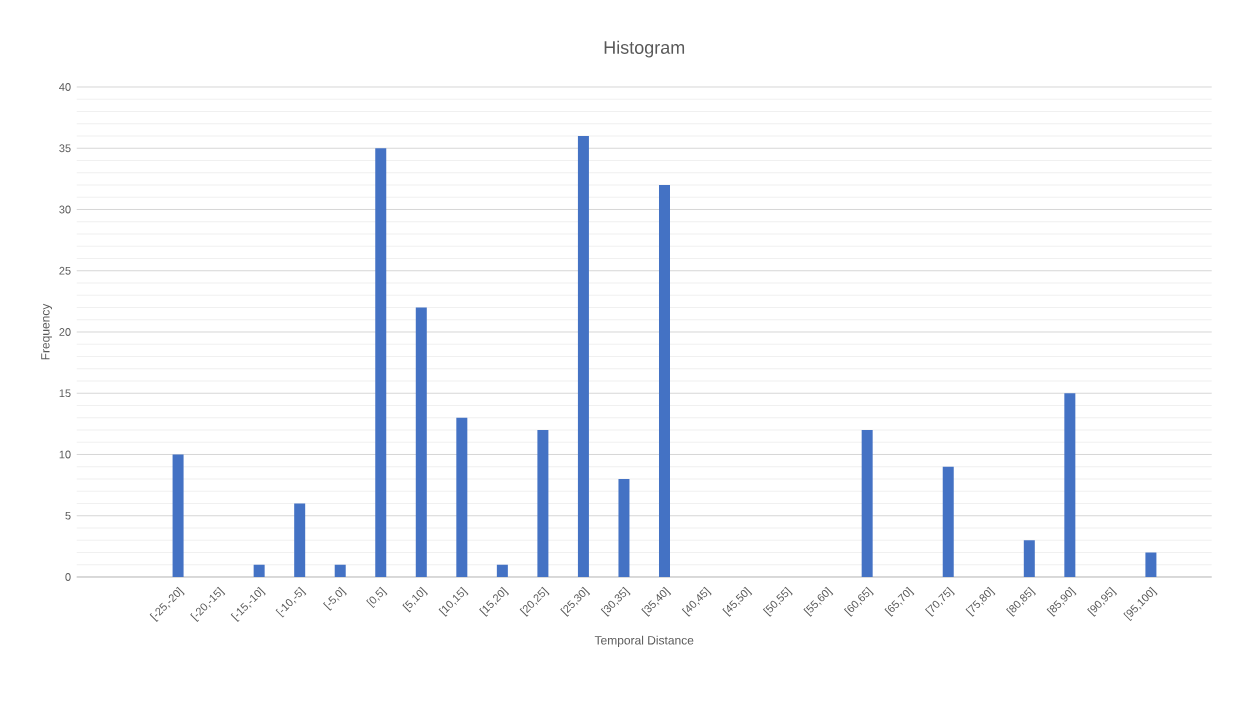 Image resolution: width=1259 pixels, height=715 pixels. I want to click on y-tick-label: 20, so click(65, 332).